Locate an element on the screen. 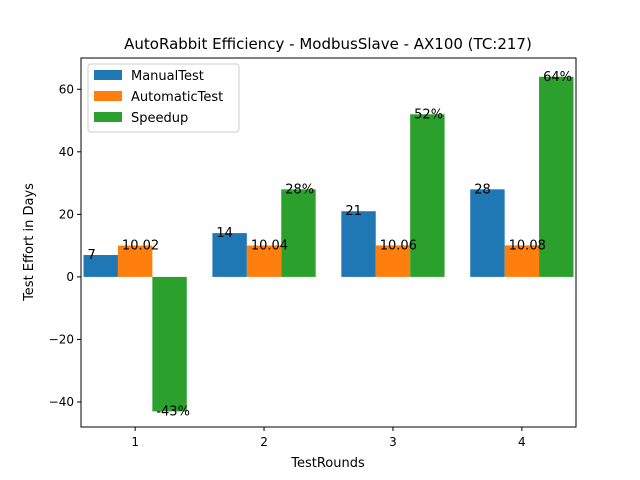 The width and height of the screenshot is (640, 480). y-tick-label: 60 is located at coordinates (66, 89).